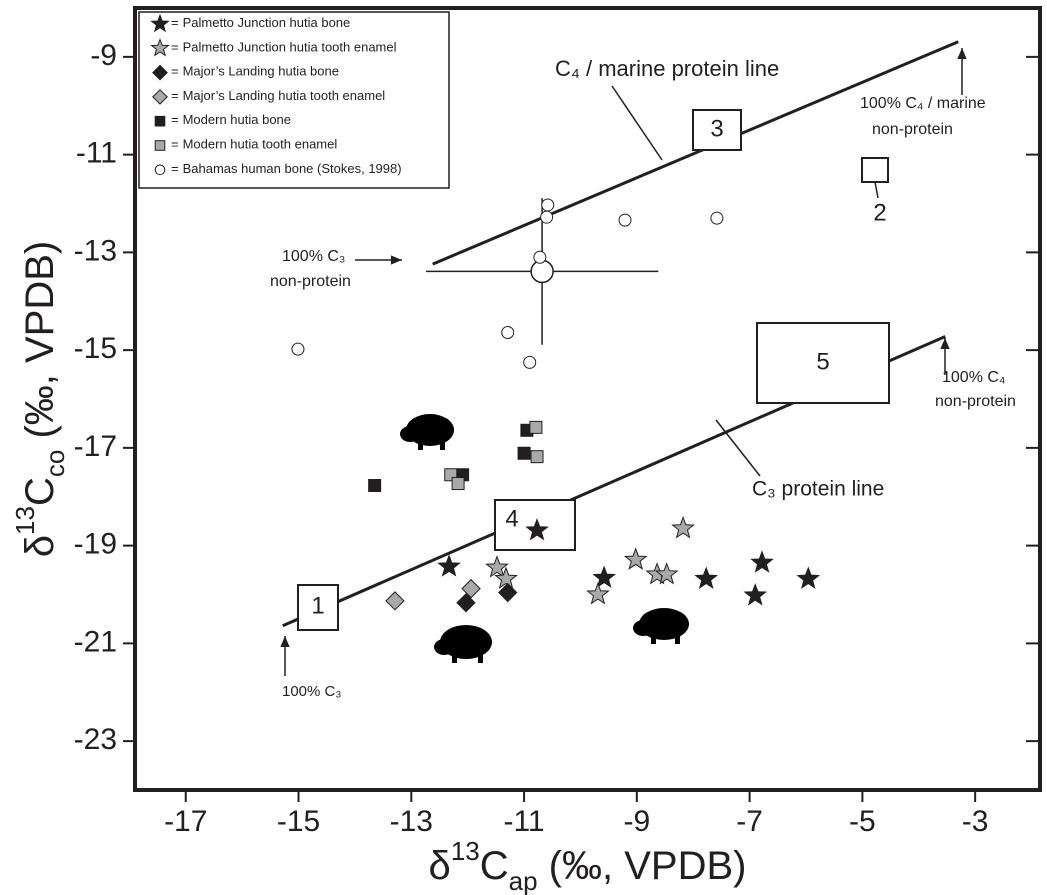 The image size is (1047, 895). What do you see at coordinates (103, 55) in the screenshot?
I see `y-tick-label: -9` at bounding box center [103, 55].